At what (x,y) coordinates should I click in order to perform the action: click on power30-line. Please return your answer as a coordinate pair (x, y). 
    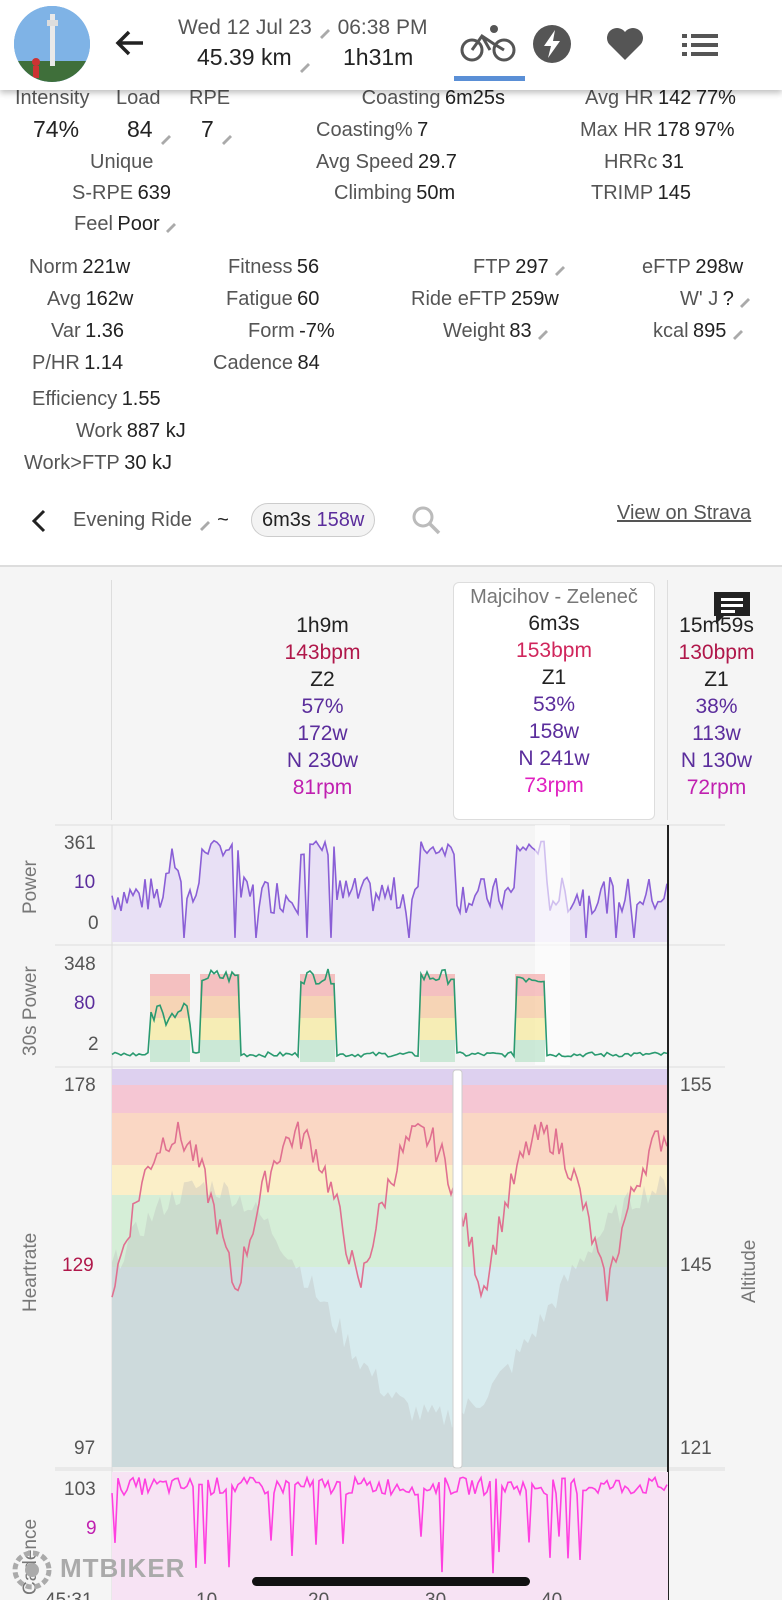
    Looking at the image, I should click on (389, 1013).